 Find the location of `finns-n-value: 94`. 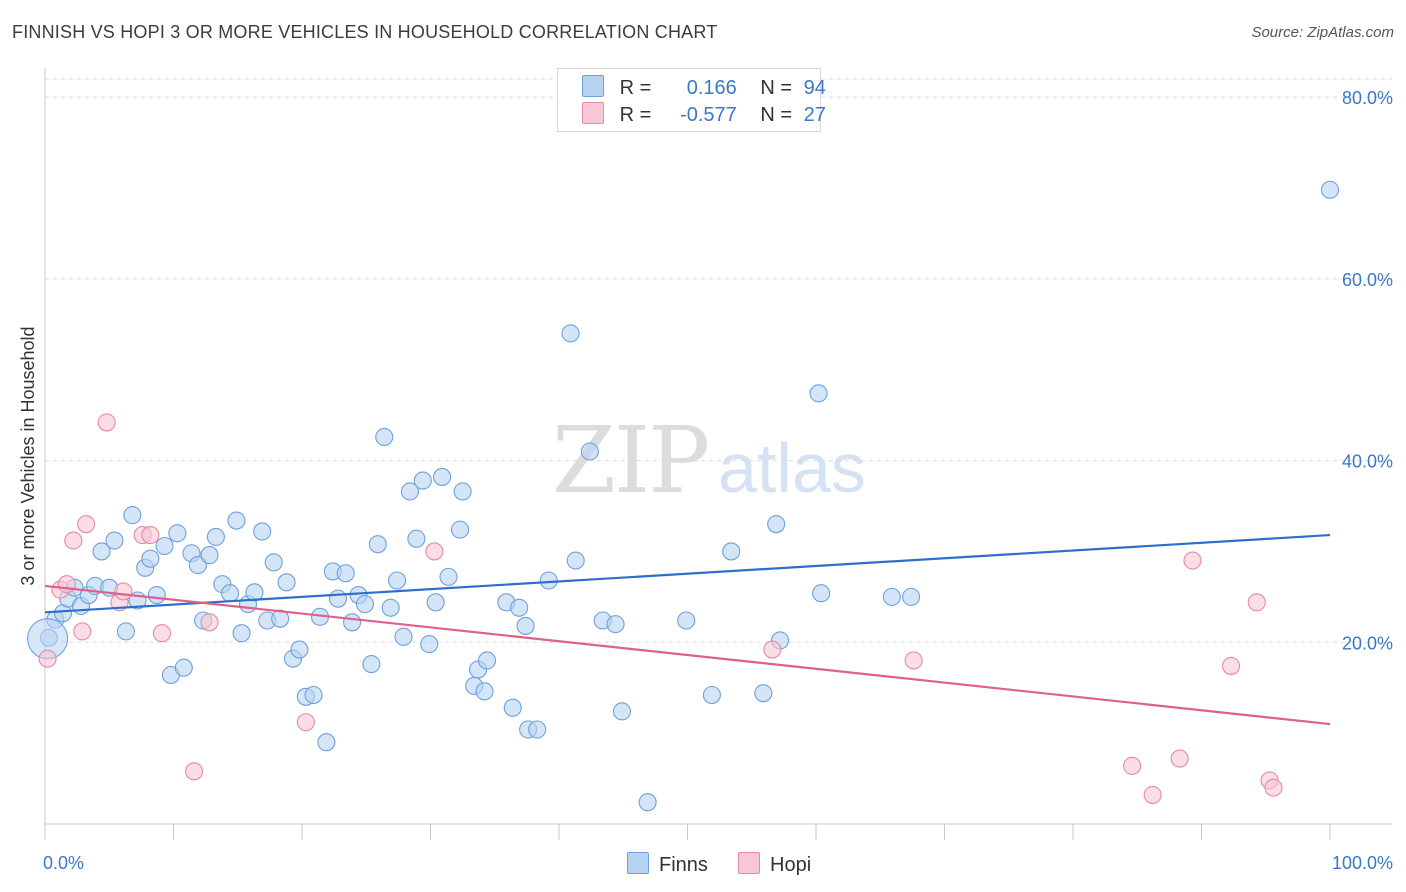

finns-n-value: 94 is located at coordinates (814, 88).